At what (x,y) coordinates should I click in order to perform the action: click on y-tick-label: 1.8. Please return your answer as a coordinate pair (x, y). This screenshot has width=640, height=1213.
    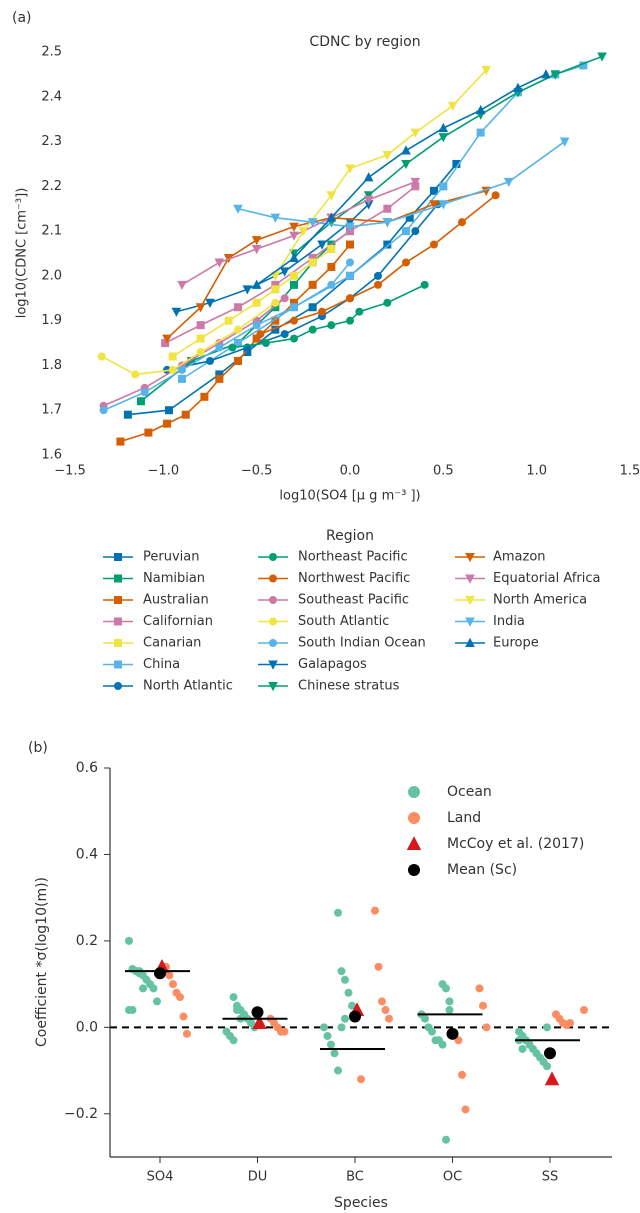
    Looking at the image, I should click on (51, 365).